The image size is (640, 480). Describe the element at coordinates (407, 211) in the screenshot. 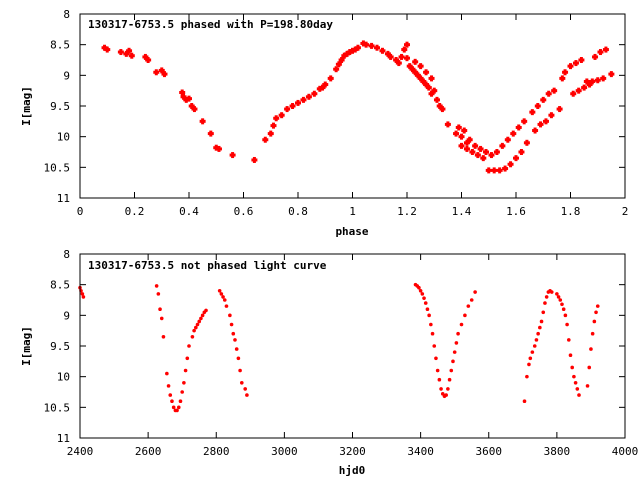

I see `x-tick-label: 1.2` at that location.